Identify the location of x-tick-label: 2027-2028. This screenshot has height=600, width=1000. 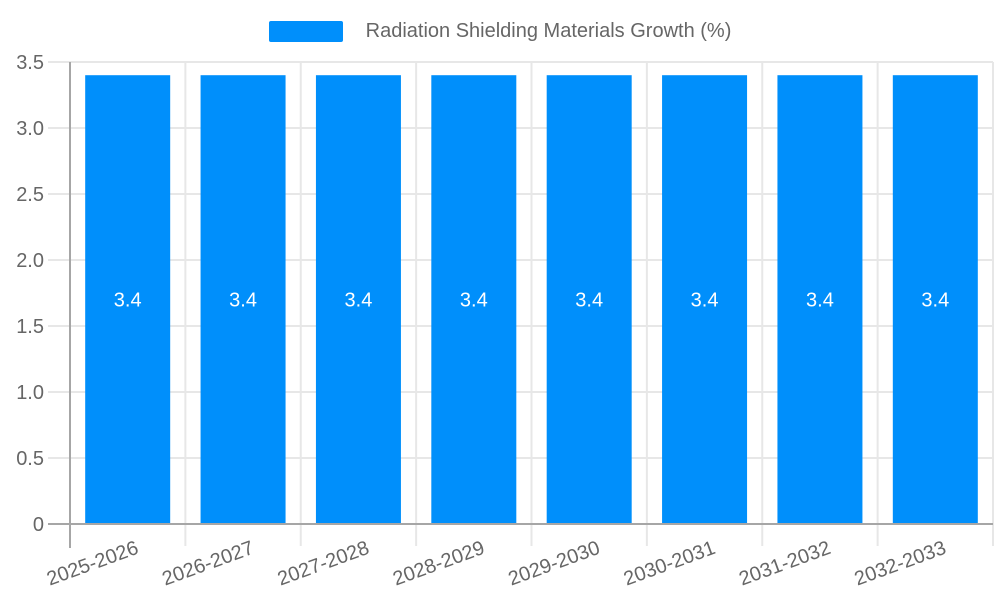
(323, 563).